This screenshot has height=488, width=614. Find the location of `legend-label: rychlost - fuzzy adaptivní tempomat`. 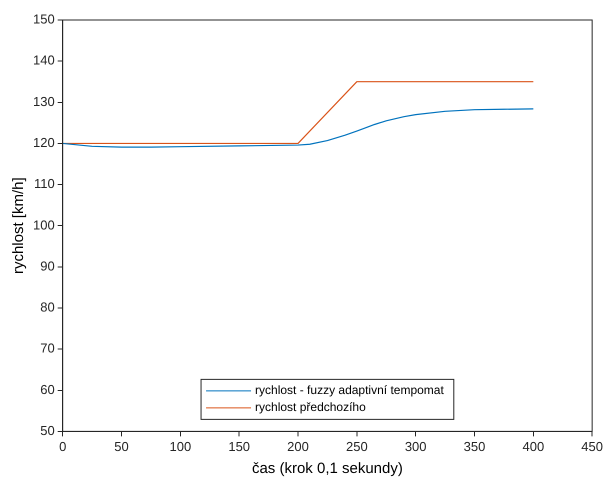

legend-label: rychlost - fuzzy adaptivní tempomat is located at coordinates (349, 390).